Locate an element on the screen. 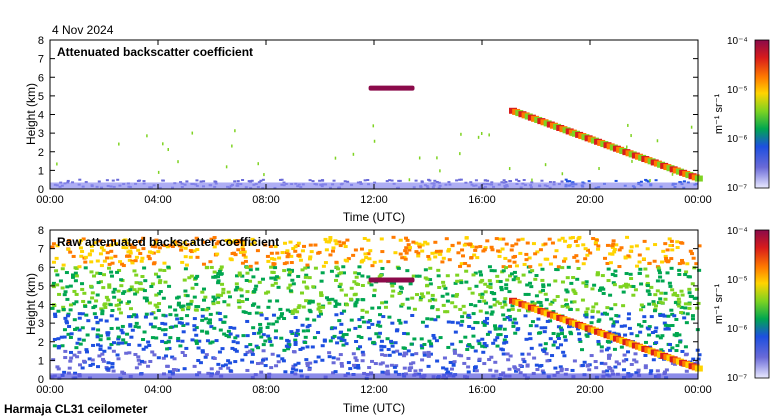  y-axis-label: Height (km) is located at coordinates (31, 114).